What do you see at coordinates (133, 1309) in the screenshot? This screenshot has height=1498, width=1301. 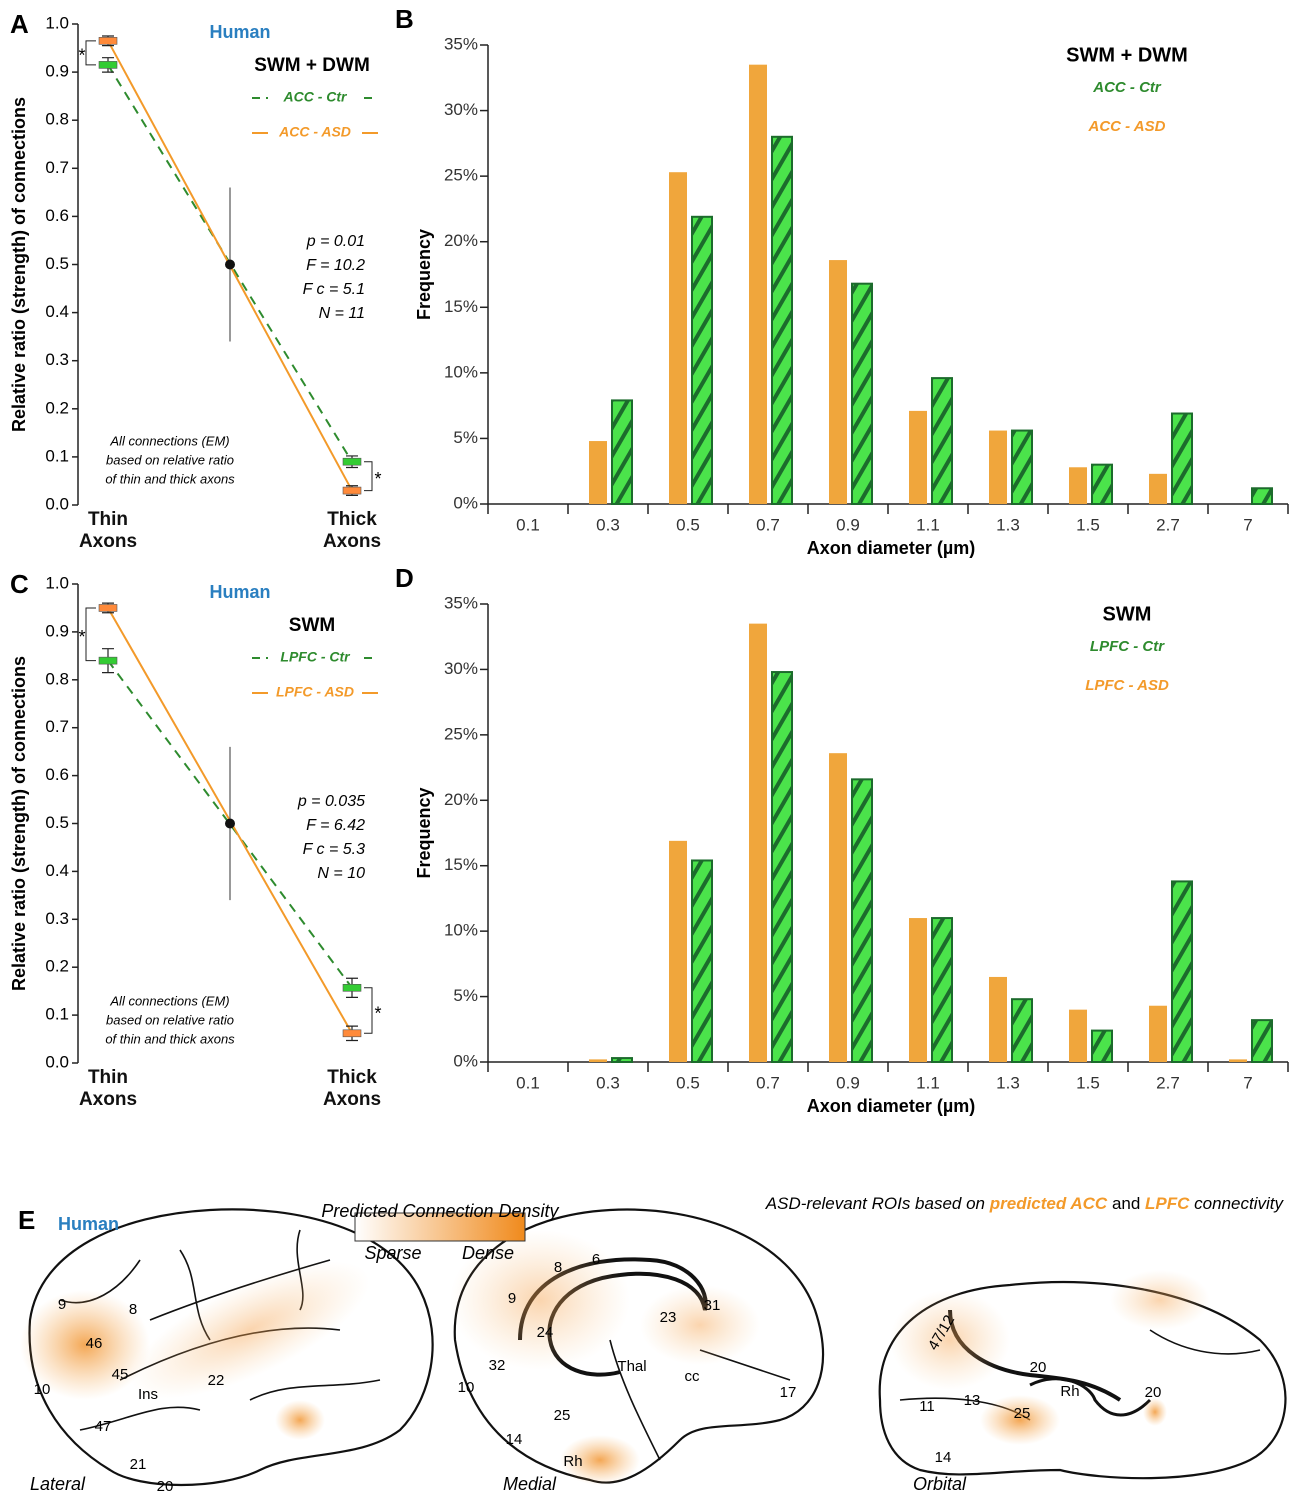 I see `region-label: 8` at bounding box center [133, 1309].